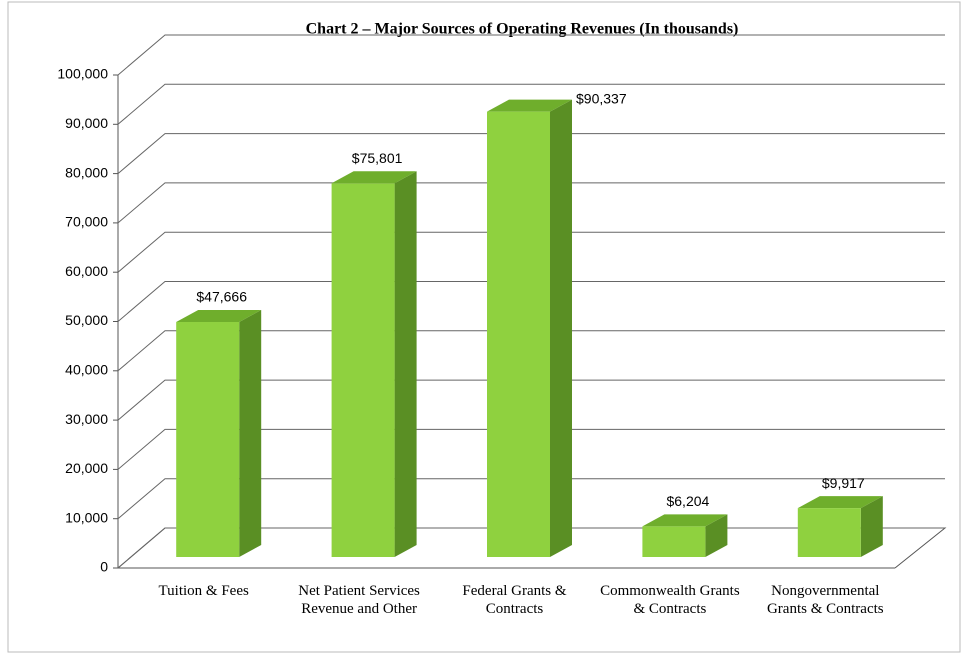 The image size is (962, 654). Describe the element at coordinates (203, 591) in the screenshot. I see `x-tick-label: Tuition & Fees` at that location.